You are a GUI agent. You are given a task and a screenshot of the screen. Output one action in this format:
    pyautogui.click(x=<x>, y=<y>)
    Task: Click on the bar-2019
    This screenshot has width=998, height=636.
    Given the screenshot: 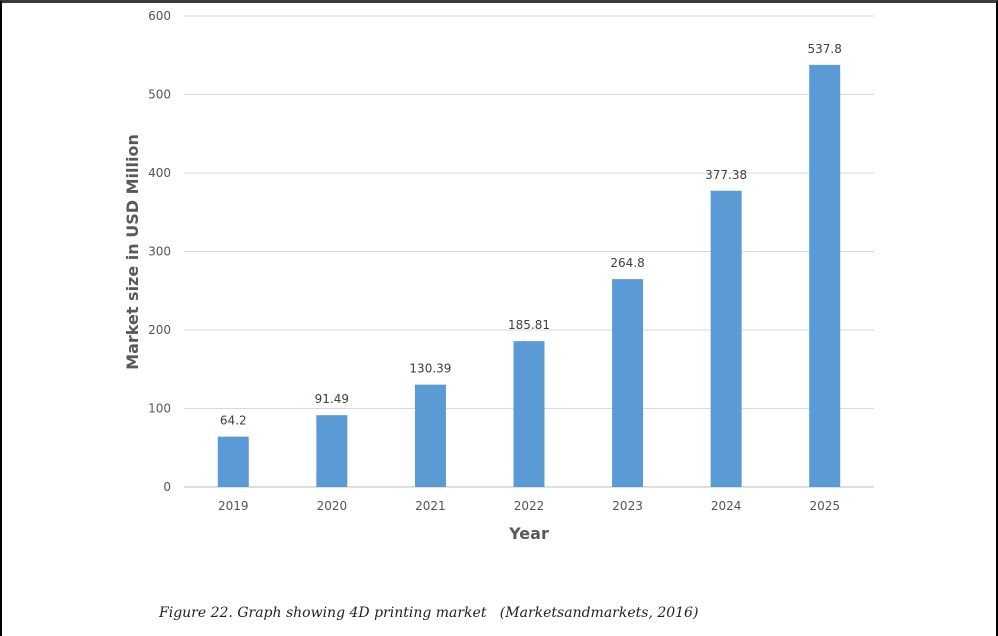 What is the action you would take?
    pyautogui.click(x=233, y=461)
    